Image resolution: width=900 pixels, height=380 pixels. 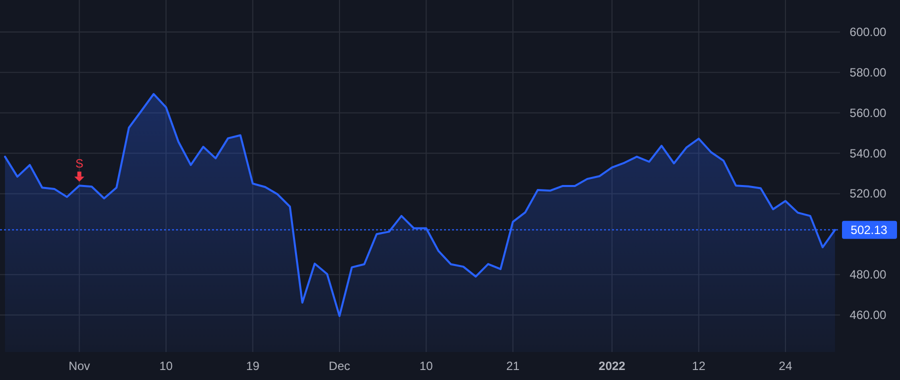 What do you see at coordinates (868, 275) in the screenshot?
I see `y-tick-label: 480.00` at bounding box center [868, 275].